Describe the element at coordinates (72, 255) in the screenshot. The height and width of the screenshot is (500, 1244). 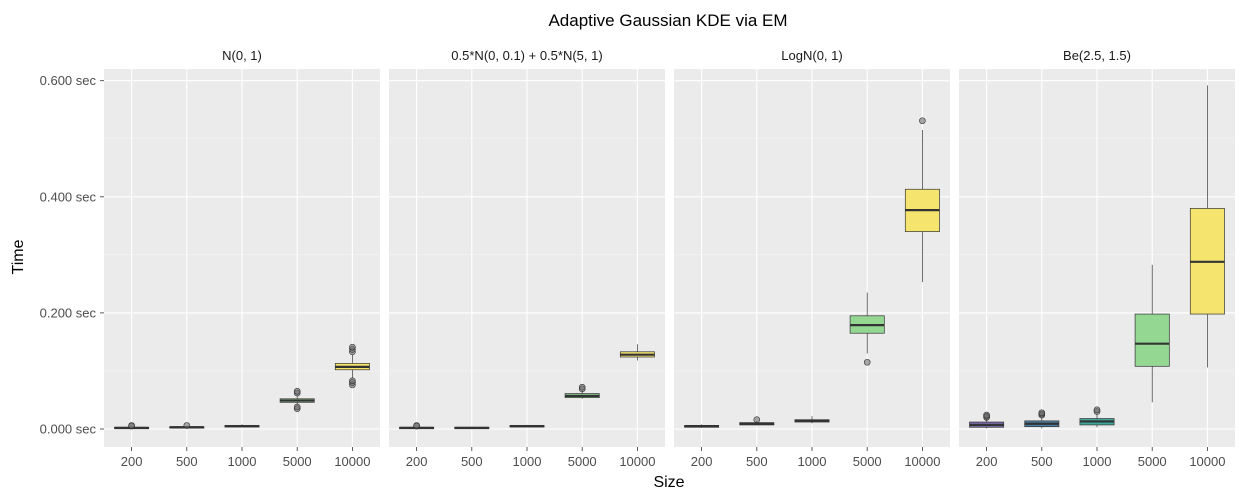
I see `y-axis: 0.000 sec 0.200 sec 0.400 sec 0.600 sec` at that location.